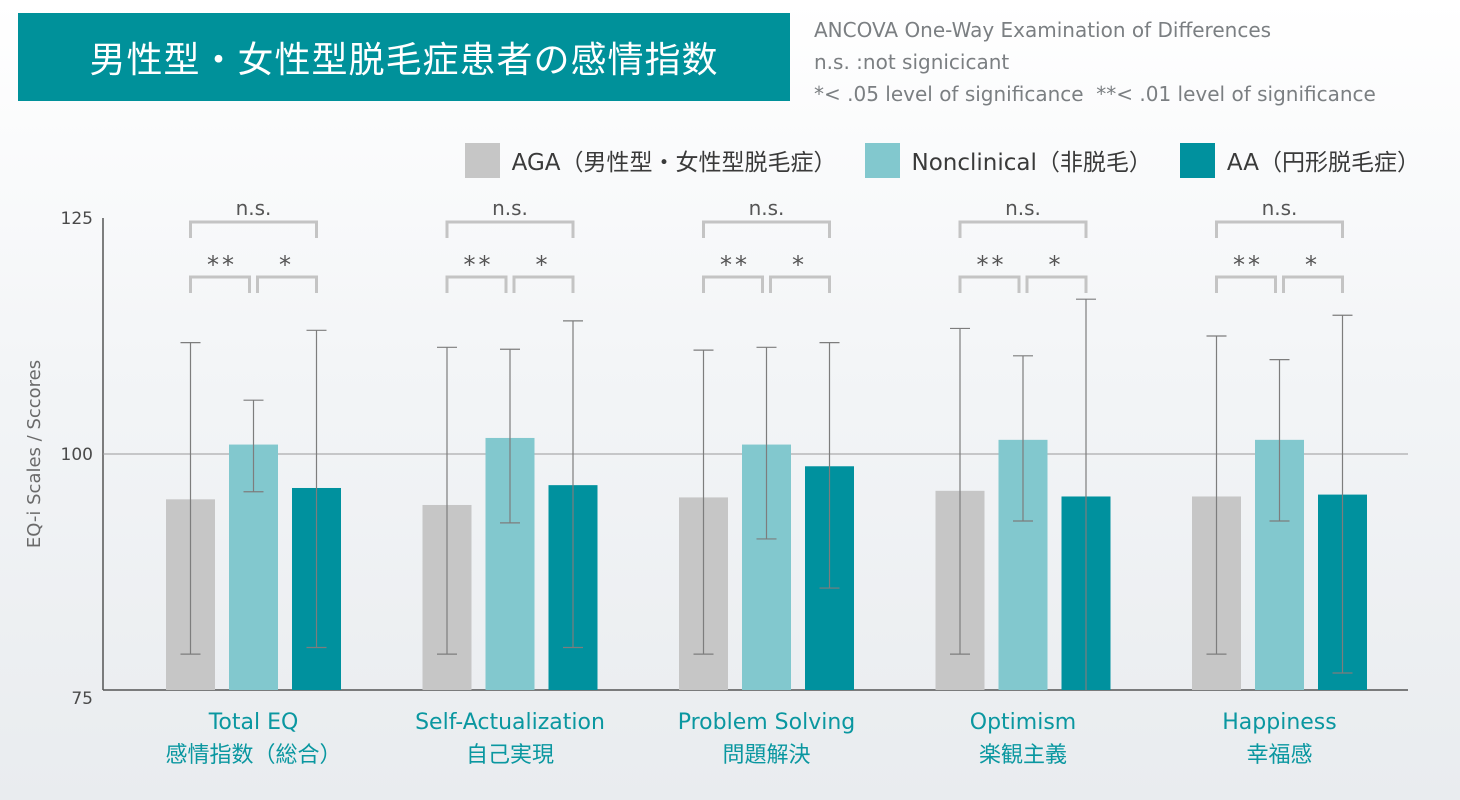 This screenshot has height=800, width=1460. I want to click on category-label-ja-4: 幸福感, so click(1279, 755).